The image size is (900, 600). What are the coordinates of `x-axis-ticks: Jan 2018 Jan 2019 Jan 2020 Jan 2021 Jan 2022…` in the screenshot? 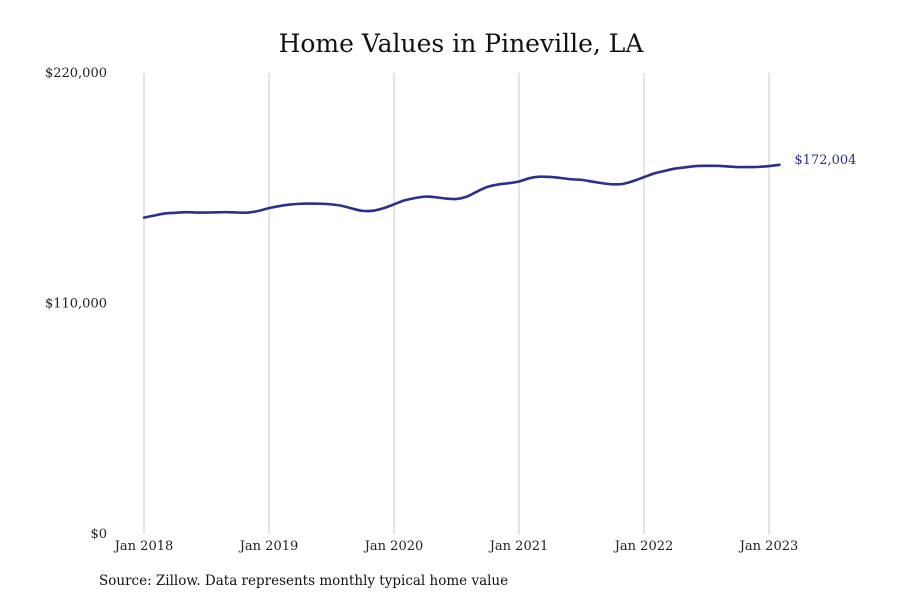 It's located at (456, 546).